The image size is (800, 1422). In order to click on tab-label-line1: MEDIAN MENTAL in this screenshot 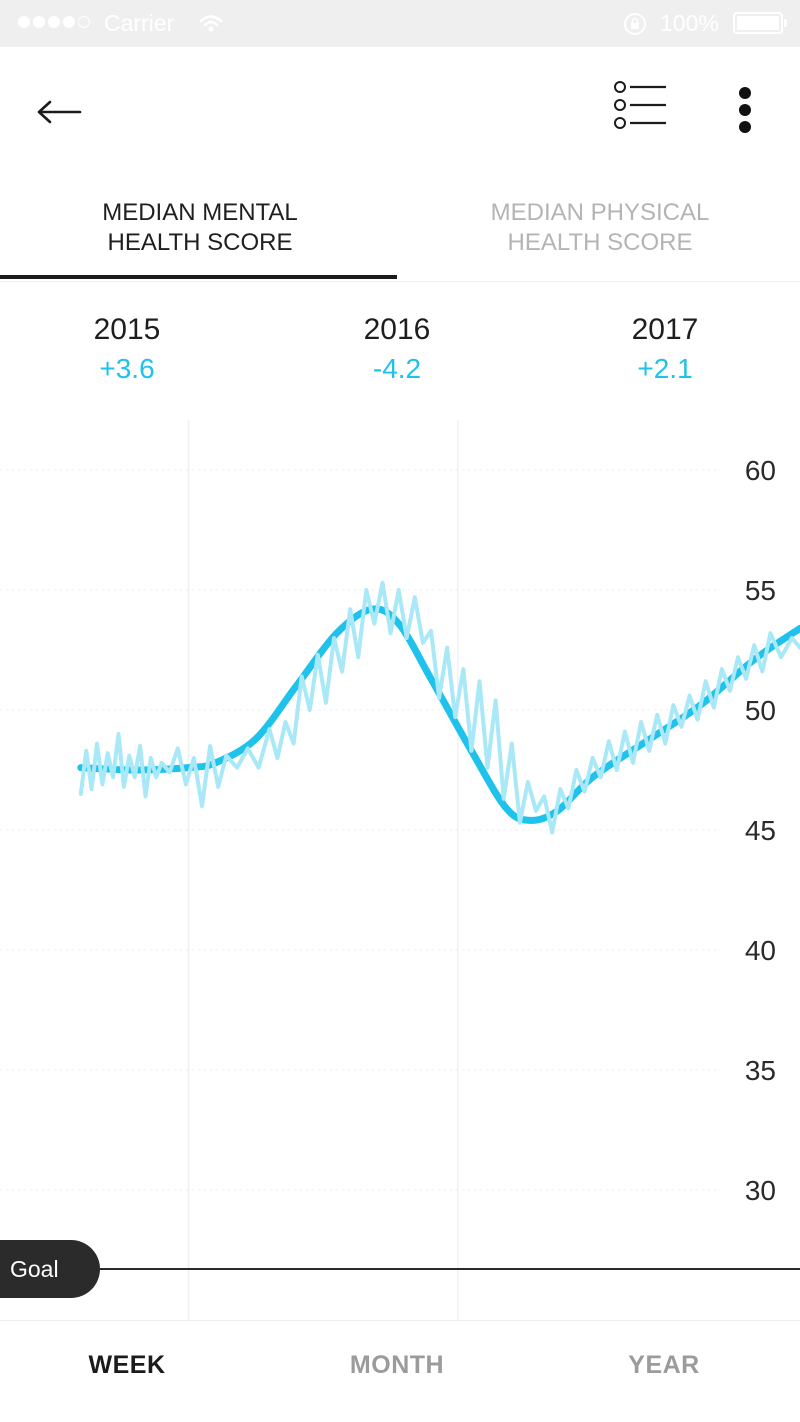, I will do `click(200, 213)`.